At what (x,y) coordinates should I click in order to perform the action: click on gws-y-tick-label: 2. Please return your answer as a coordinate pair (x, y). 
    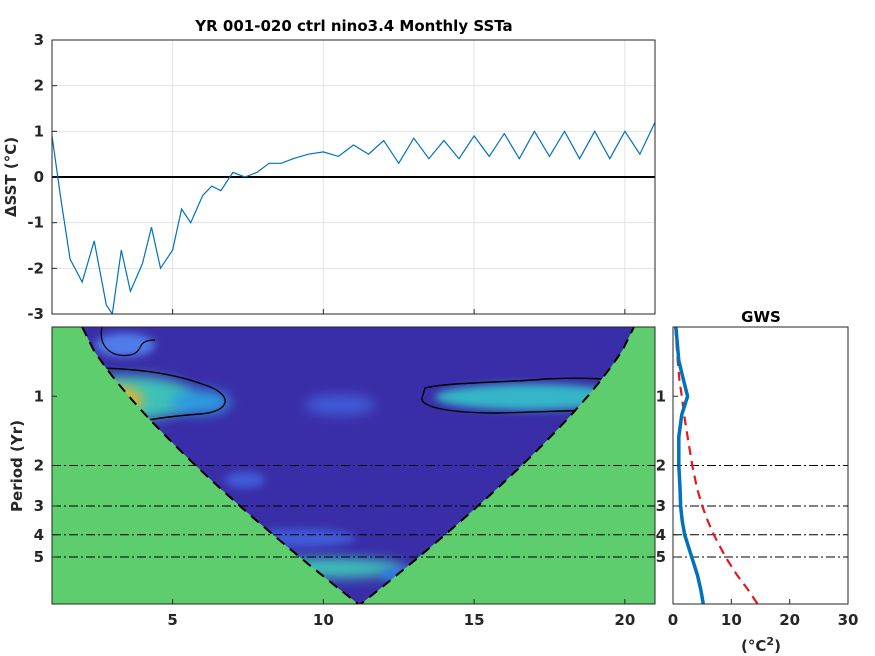
    Looking at the image, I should click on (661, 466).